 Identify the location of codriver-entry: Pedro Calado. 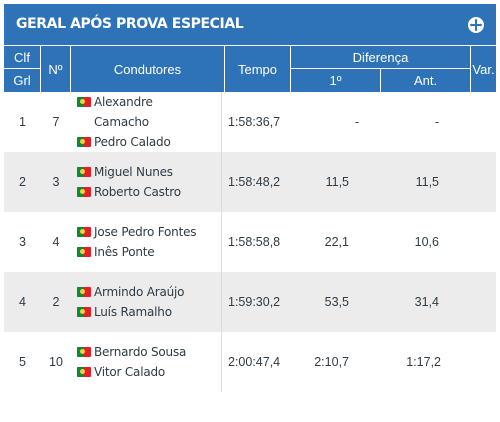
(124, 142).